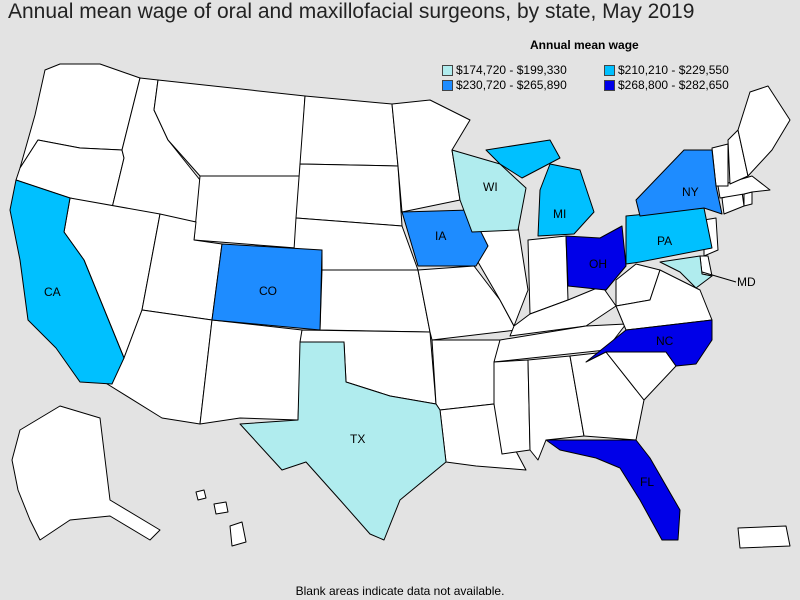  I want to click on state-ak, so click(86, 473).